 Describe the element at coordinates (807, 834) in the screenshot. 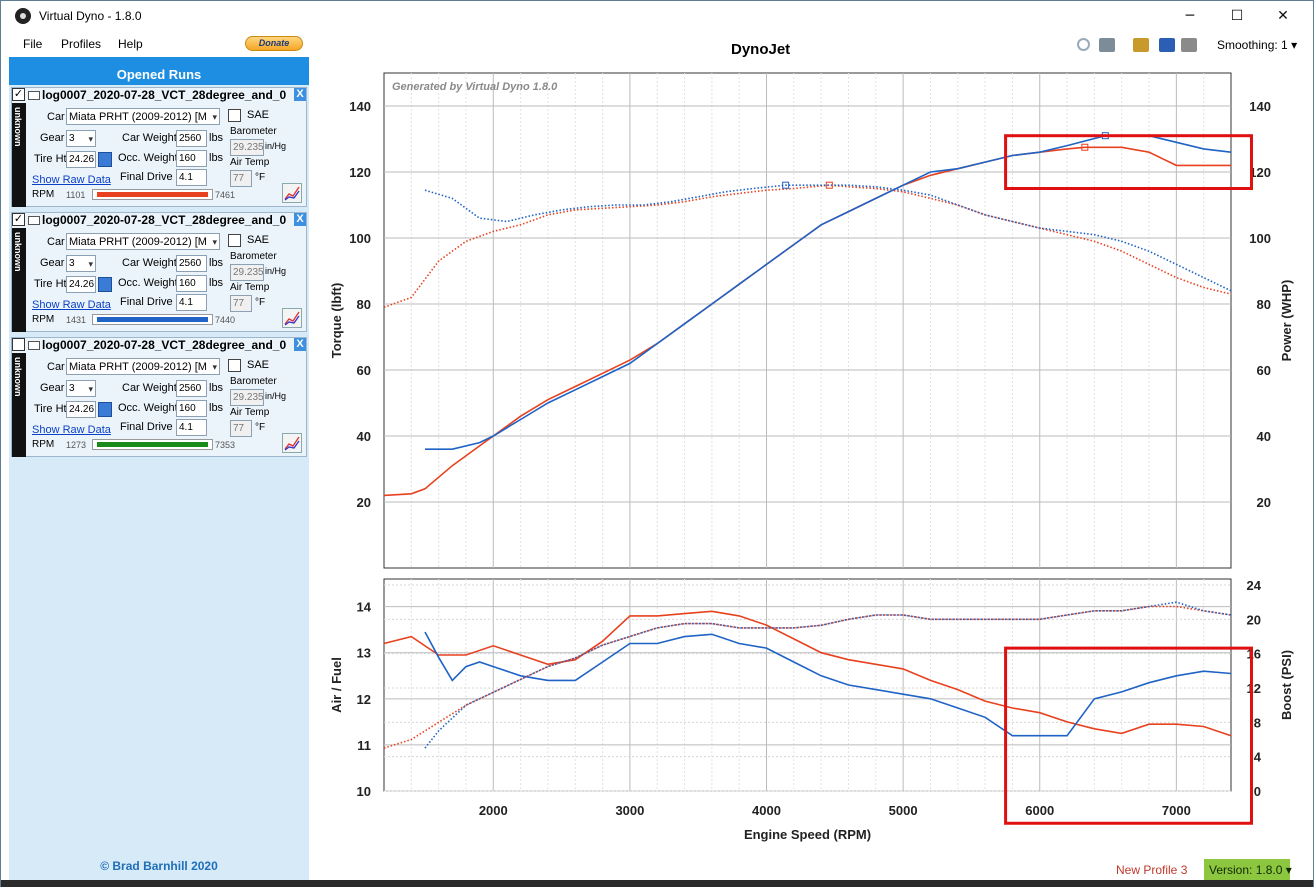

I see `x-axis-label: Engine Speed (RPM)` at that location.